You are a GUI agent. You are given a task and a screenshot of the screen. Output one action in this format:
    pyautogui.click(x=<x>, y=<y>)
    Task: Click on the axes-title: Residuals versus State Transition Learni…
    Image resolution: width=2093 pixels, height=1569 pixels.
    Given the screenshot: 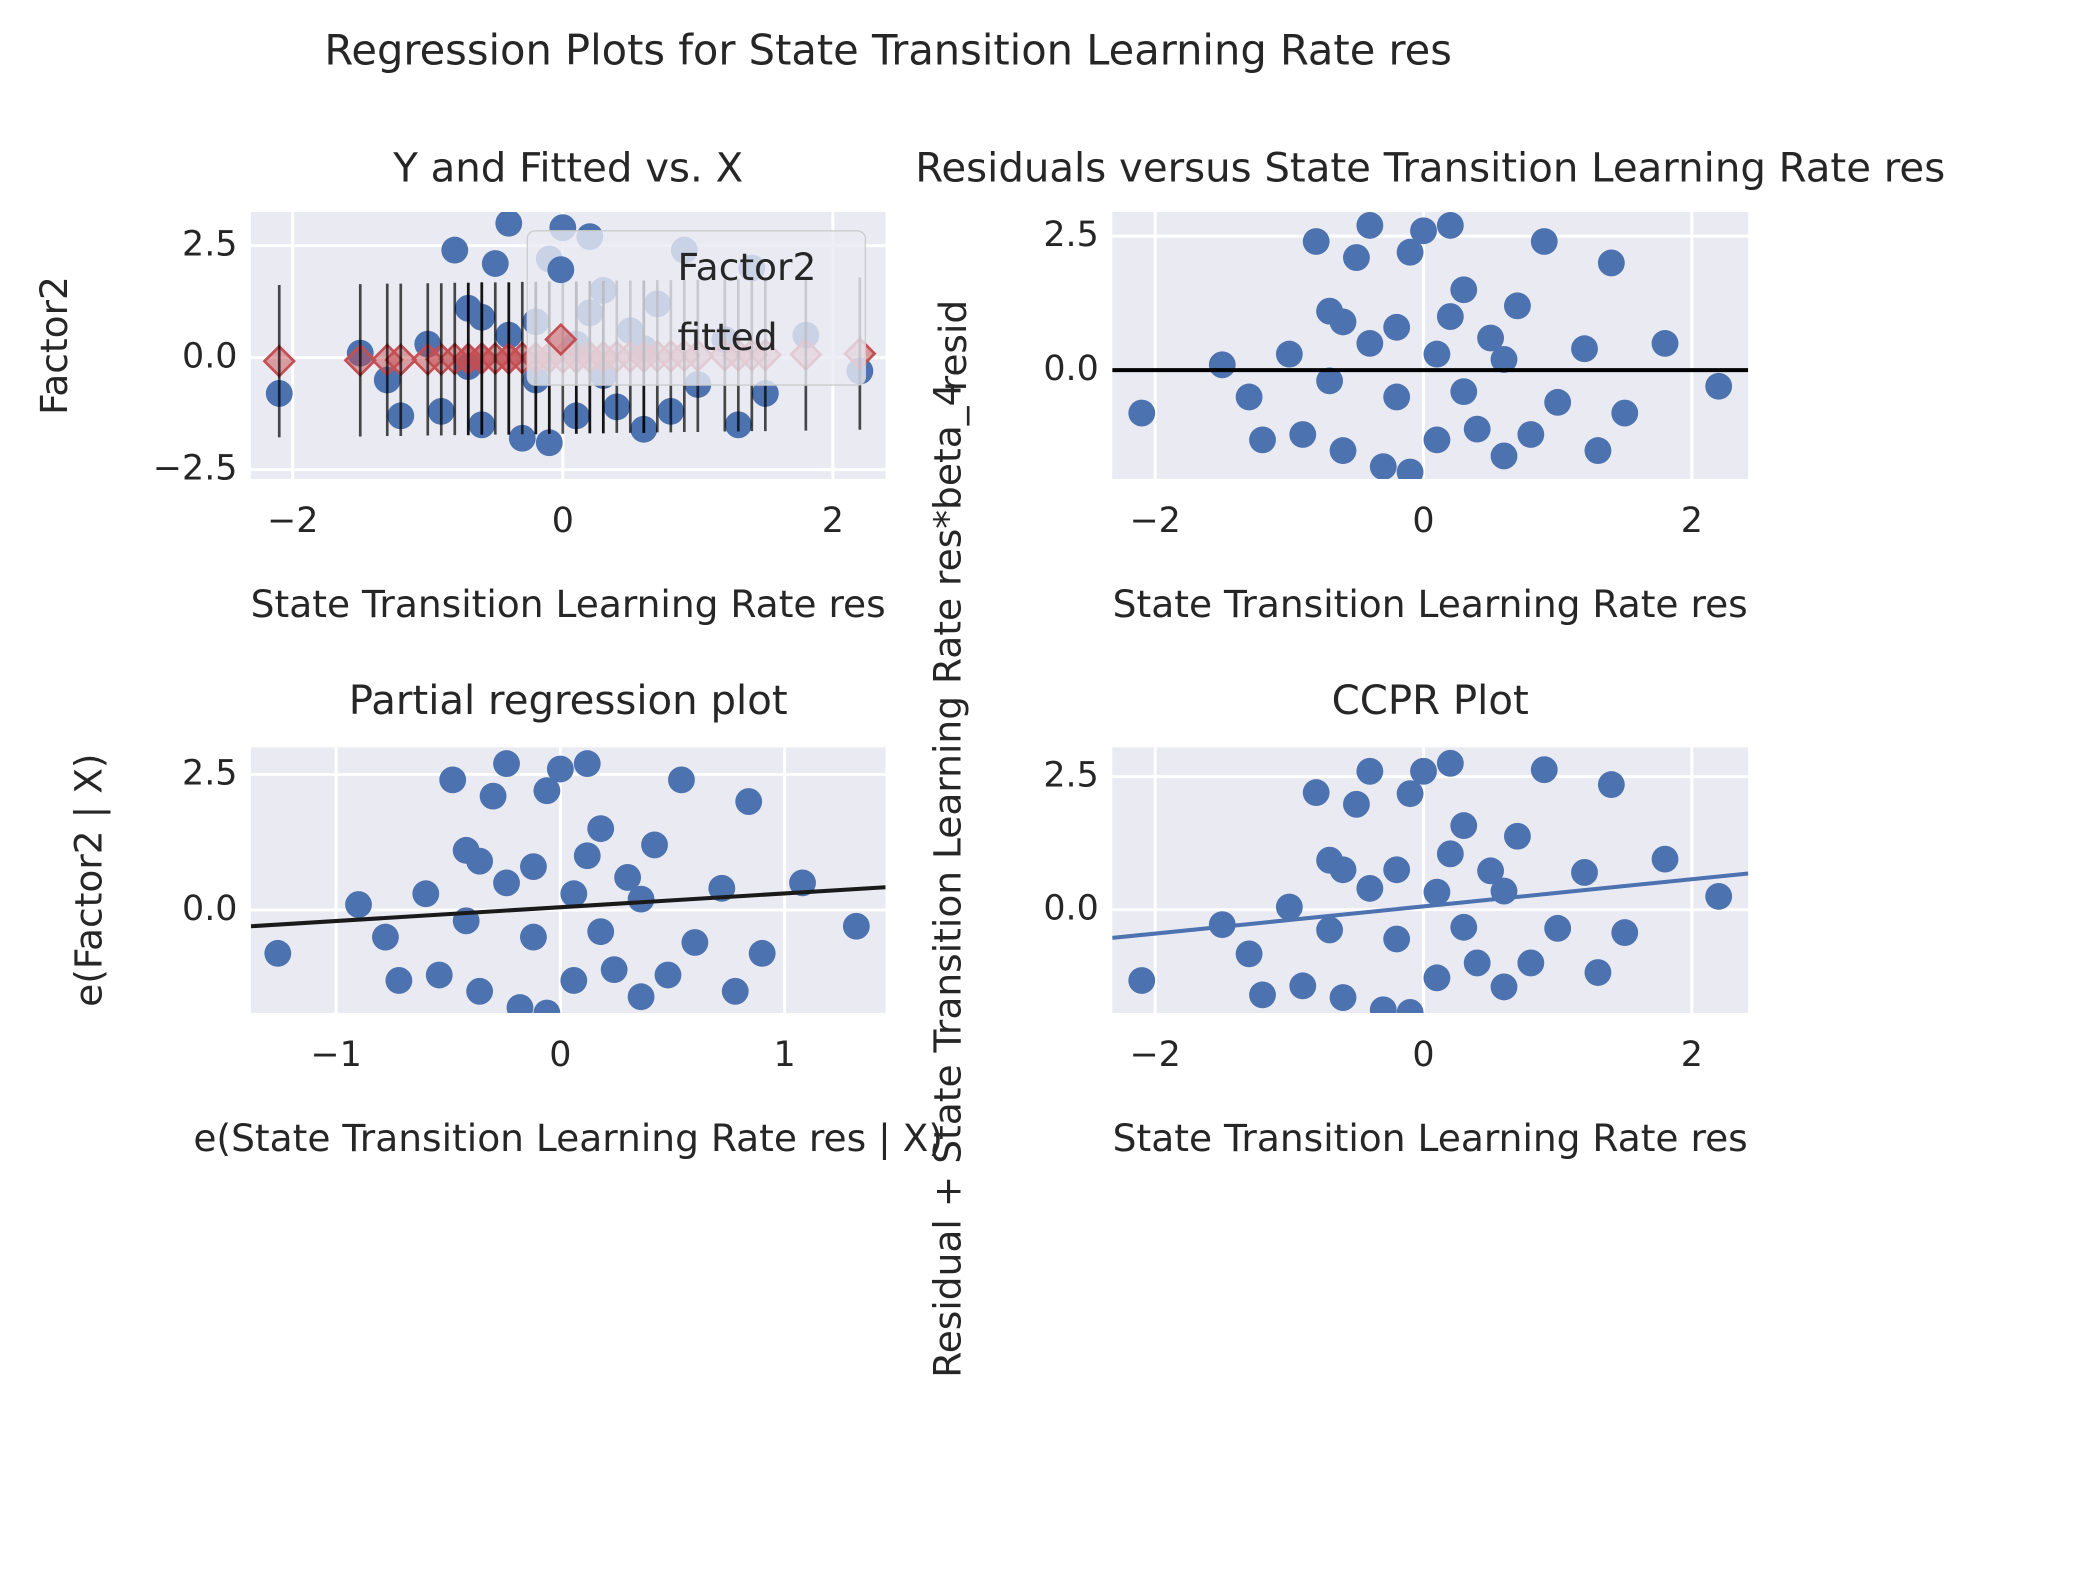 What is the action you would take?
    pyautogui.click(x=1430, y=168)
    